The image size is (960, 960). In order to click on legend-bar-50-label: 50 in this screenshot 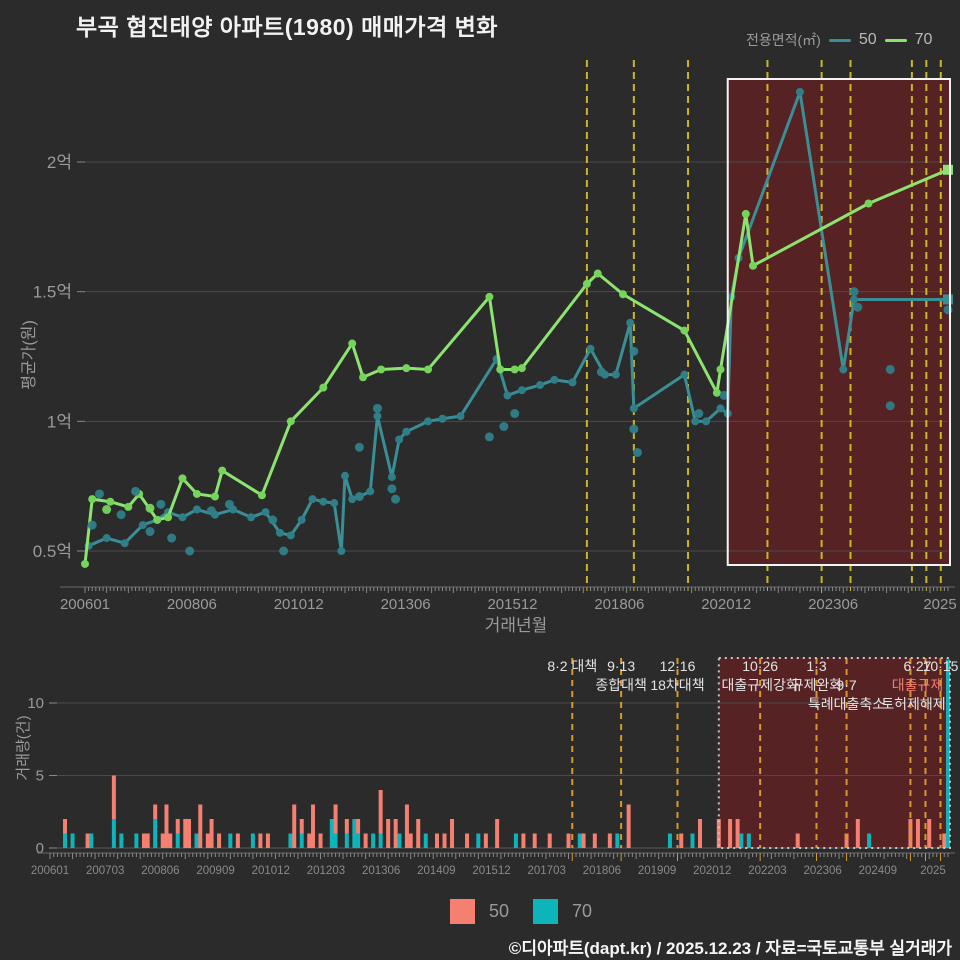, I will do `click(499, 911)`.